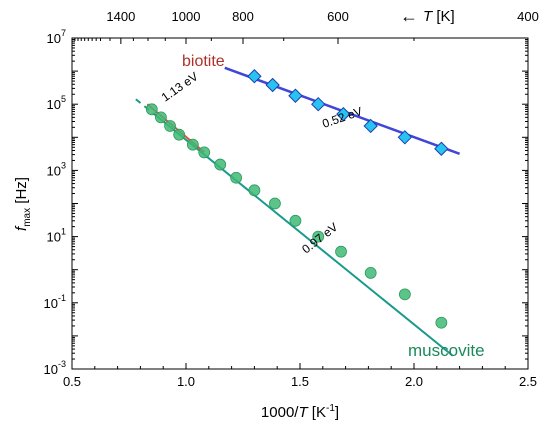 This screenshot has width=550, height=433. Describe the element at coordinates (300, 412) in the screenshot. I see `x-axis-title: 1000/T [K-1]` at that location.